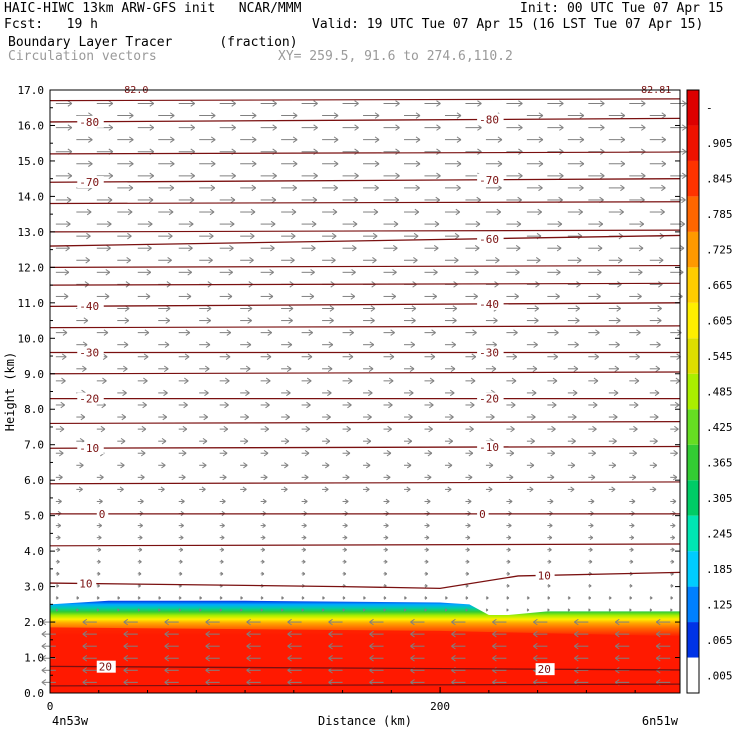 The height and width of the screenshot is (740, 740). What do you see at coordinates (31, 338) in the screenshot?
I see `y-tick-label: 10.0` at bounding box center [31, 338].